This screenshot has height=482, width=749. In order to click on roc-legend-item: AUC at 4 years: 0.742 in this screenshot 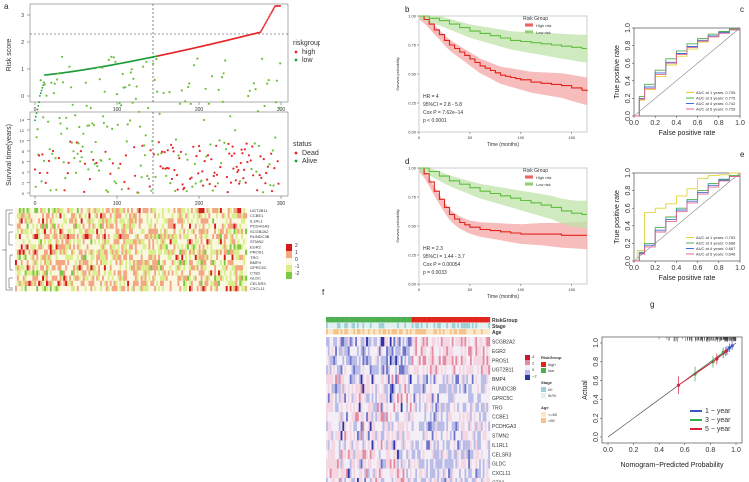, I will do `click(716, 103)`.